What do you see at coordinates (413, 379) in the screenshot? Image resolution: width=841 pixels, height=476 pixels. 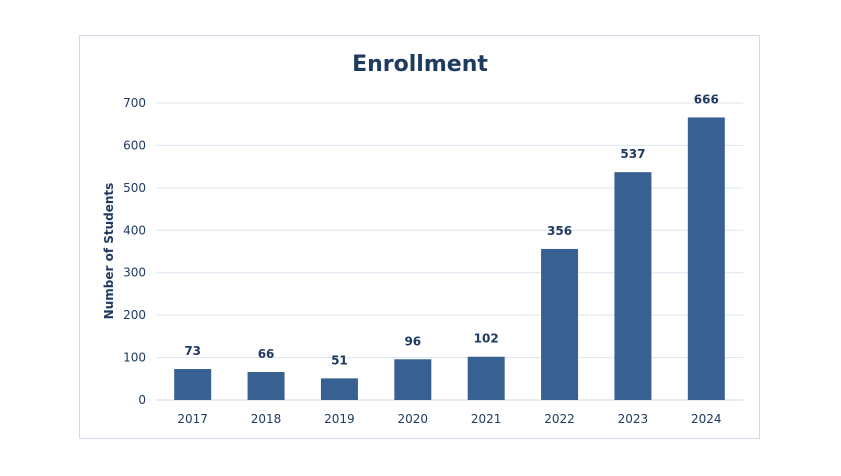 I see `bar-2020` at bounding box center [413, 379].